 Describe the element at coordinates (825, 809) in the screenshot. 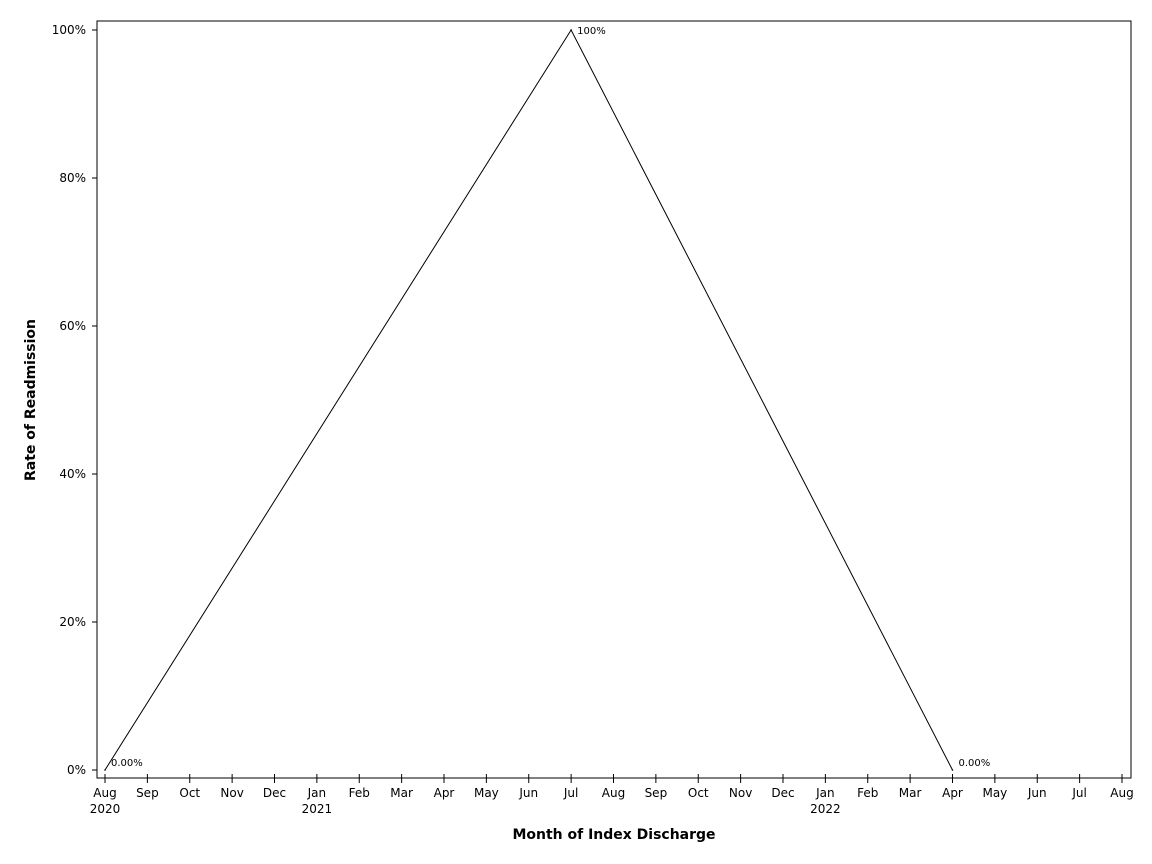

I see `x-year-label: 2022` at that location.